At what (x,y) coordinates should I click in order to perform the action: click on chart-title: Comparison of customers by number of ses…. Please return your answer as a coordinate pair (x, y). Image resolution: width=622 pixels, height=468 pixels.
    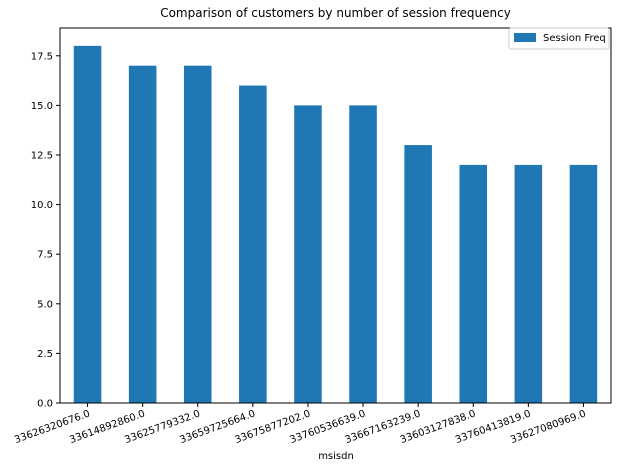
    Looking at the image, I should click on (335, 13).